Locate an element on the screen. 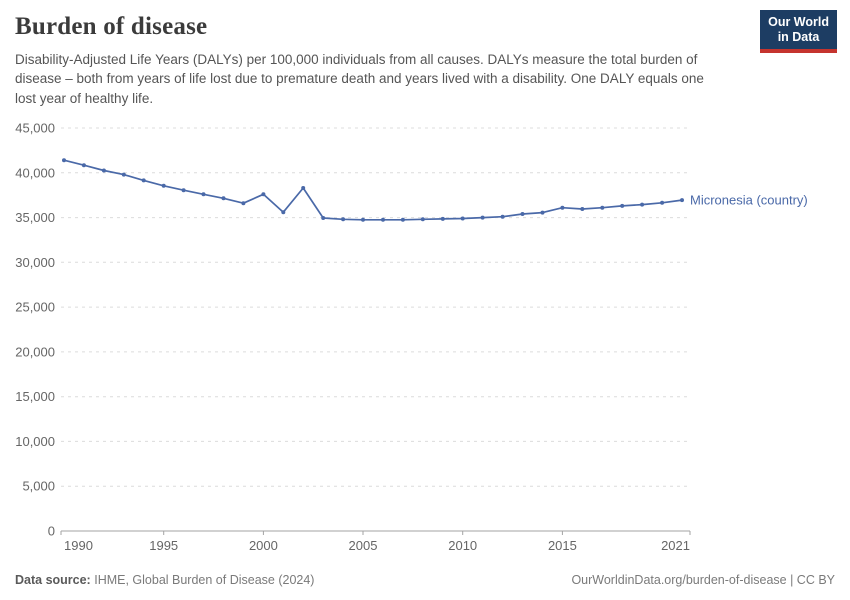 Image resolution: width=850 pixels, height=600 pixels. x-tick-label: 2000 is located at coordinates (263, 545).